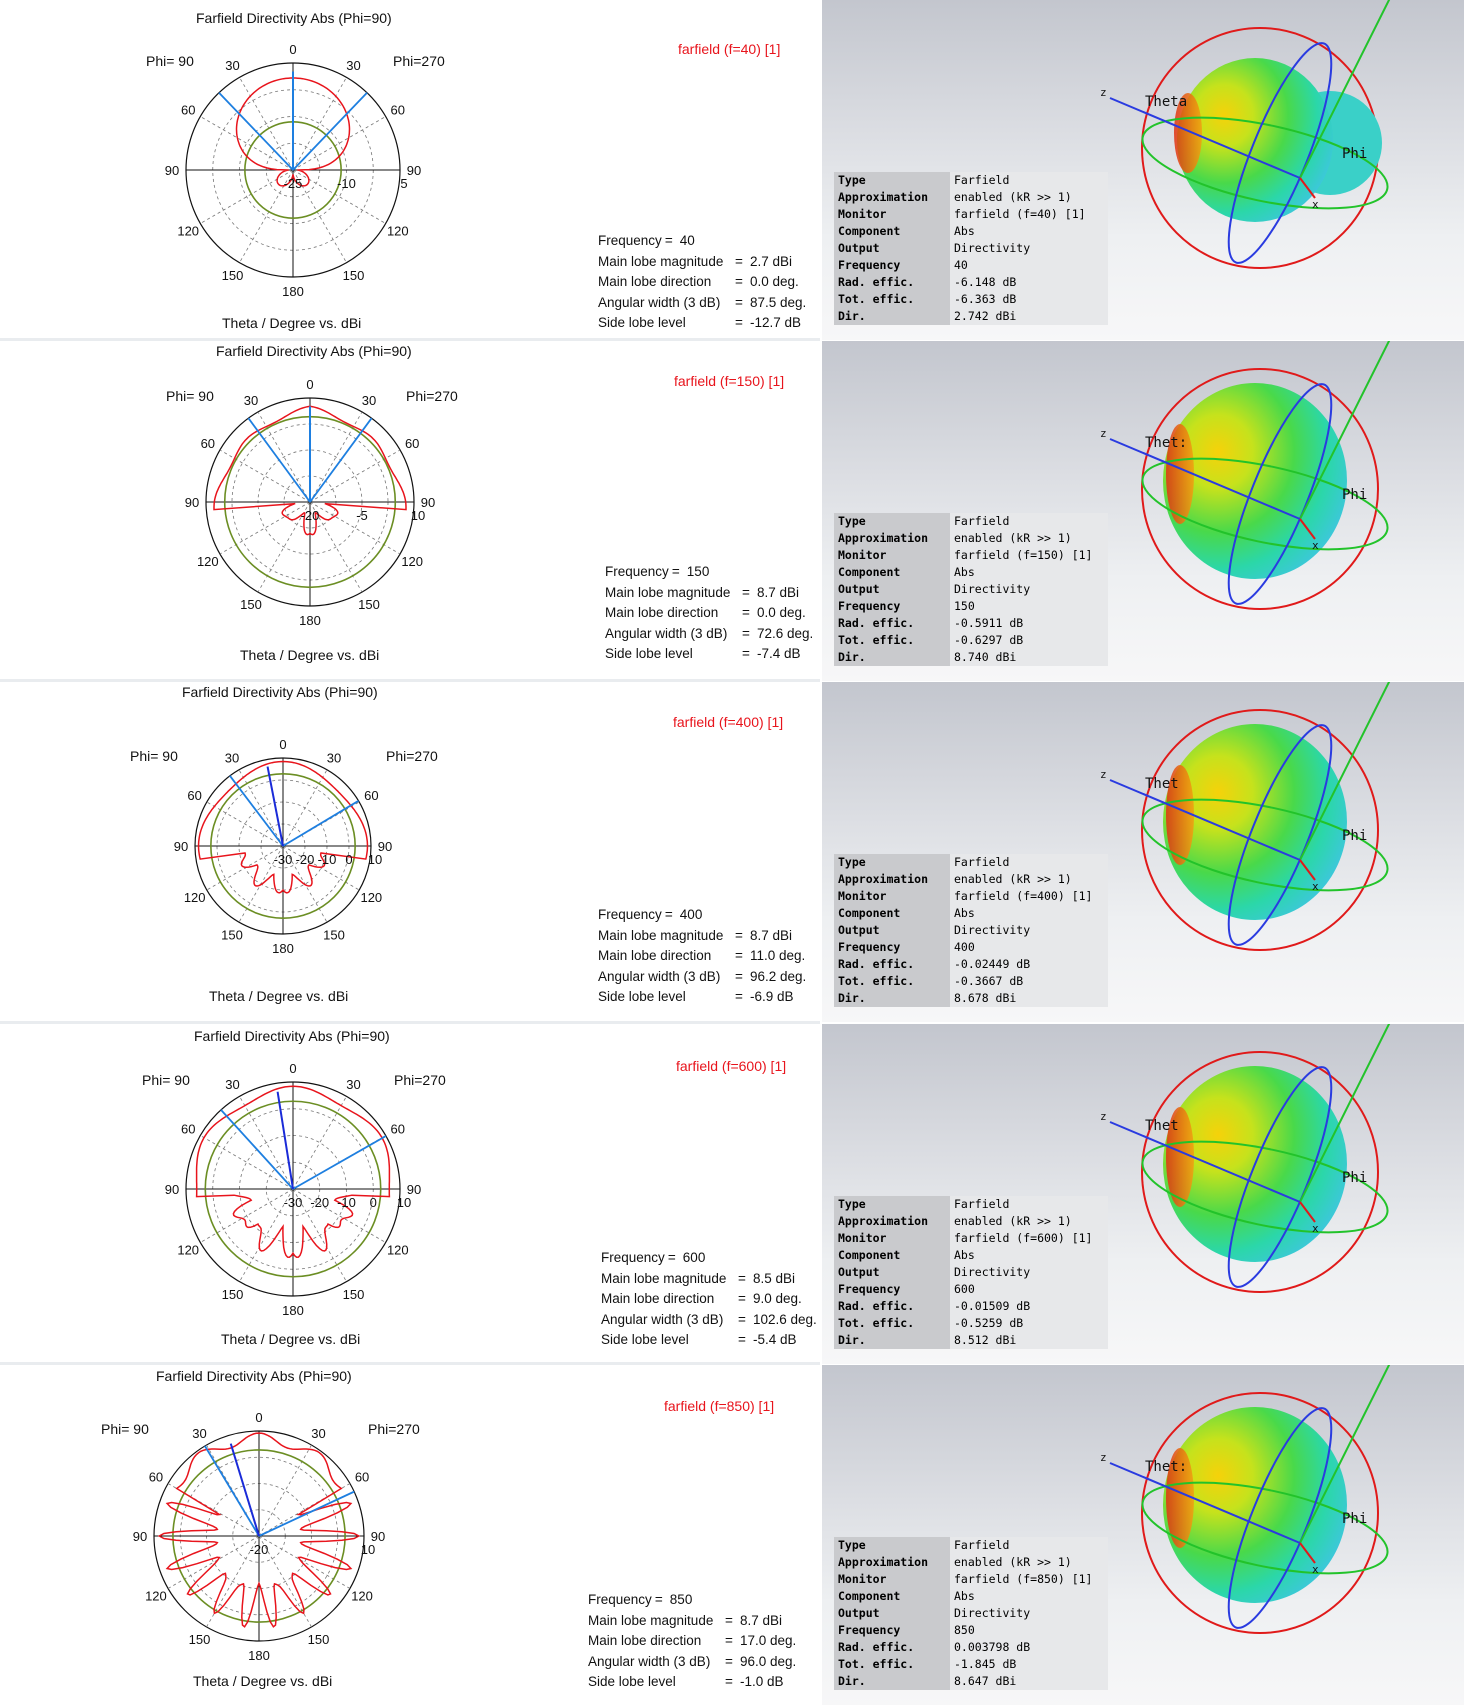 The height and width of the screenshot is (1705, 1464). What do you see at coordinates (892, 1630) in the screenshot?
I see `info-key: Frequency` at bounding box center [892, 1630].